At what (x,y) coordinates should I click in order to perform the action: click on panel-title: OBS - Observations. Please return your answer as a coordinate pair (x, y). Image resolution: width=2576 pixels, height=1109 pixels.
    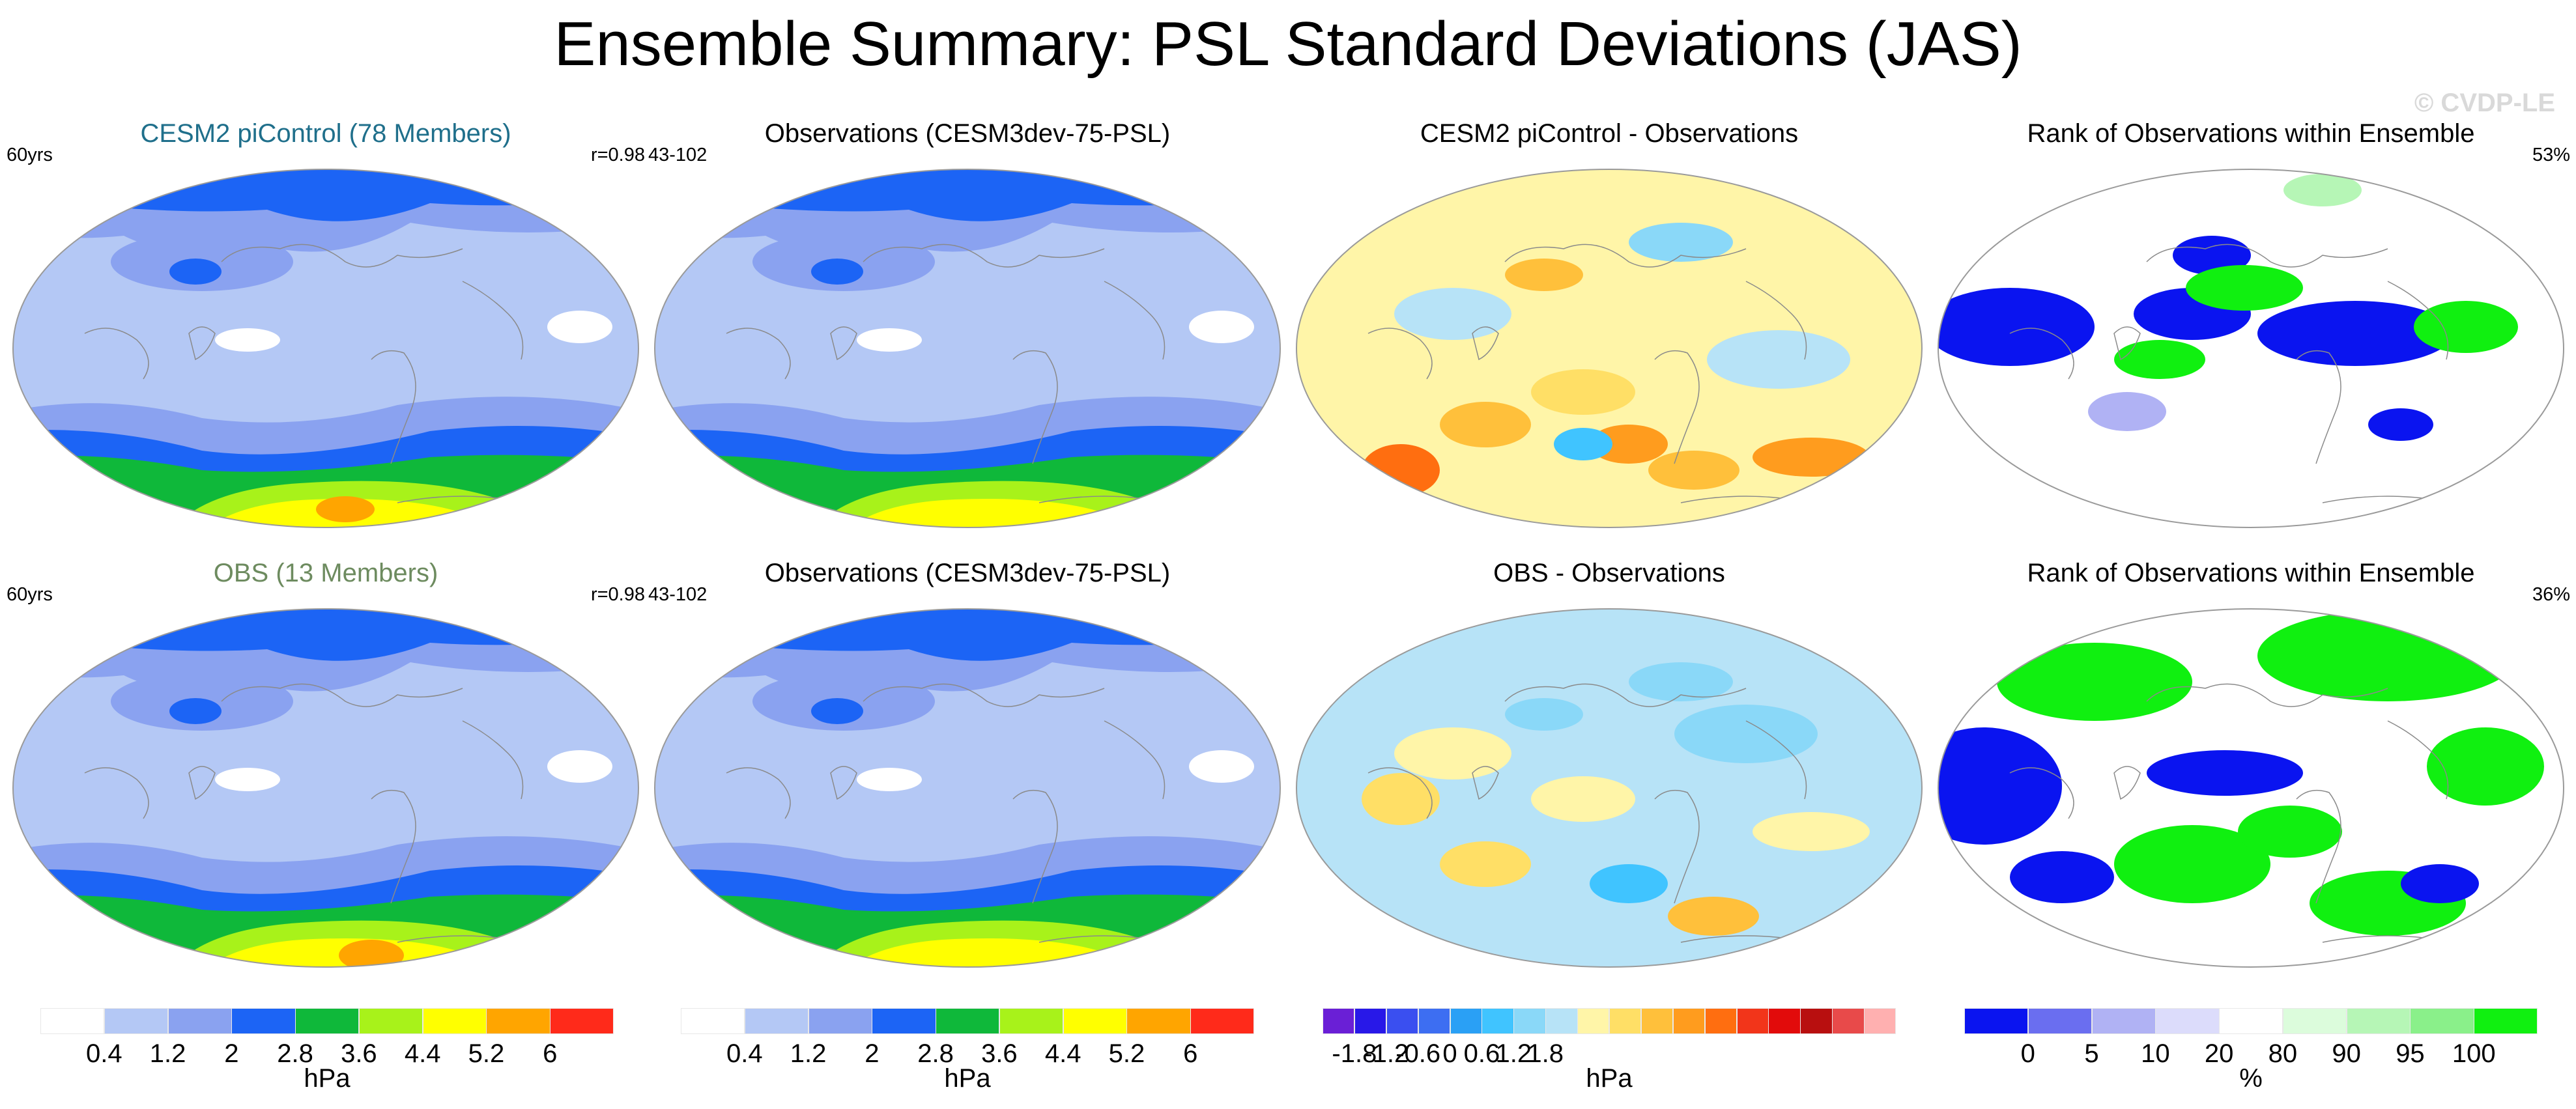
    Looking at the image, I should click on (1609, 573).